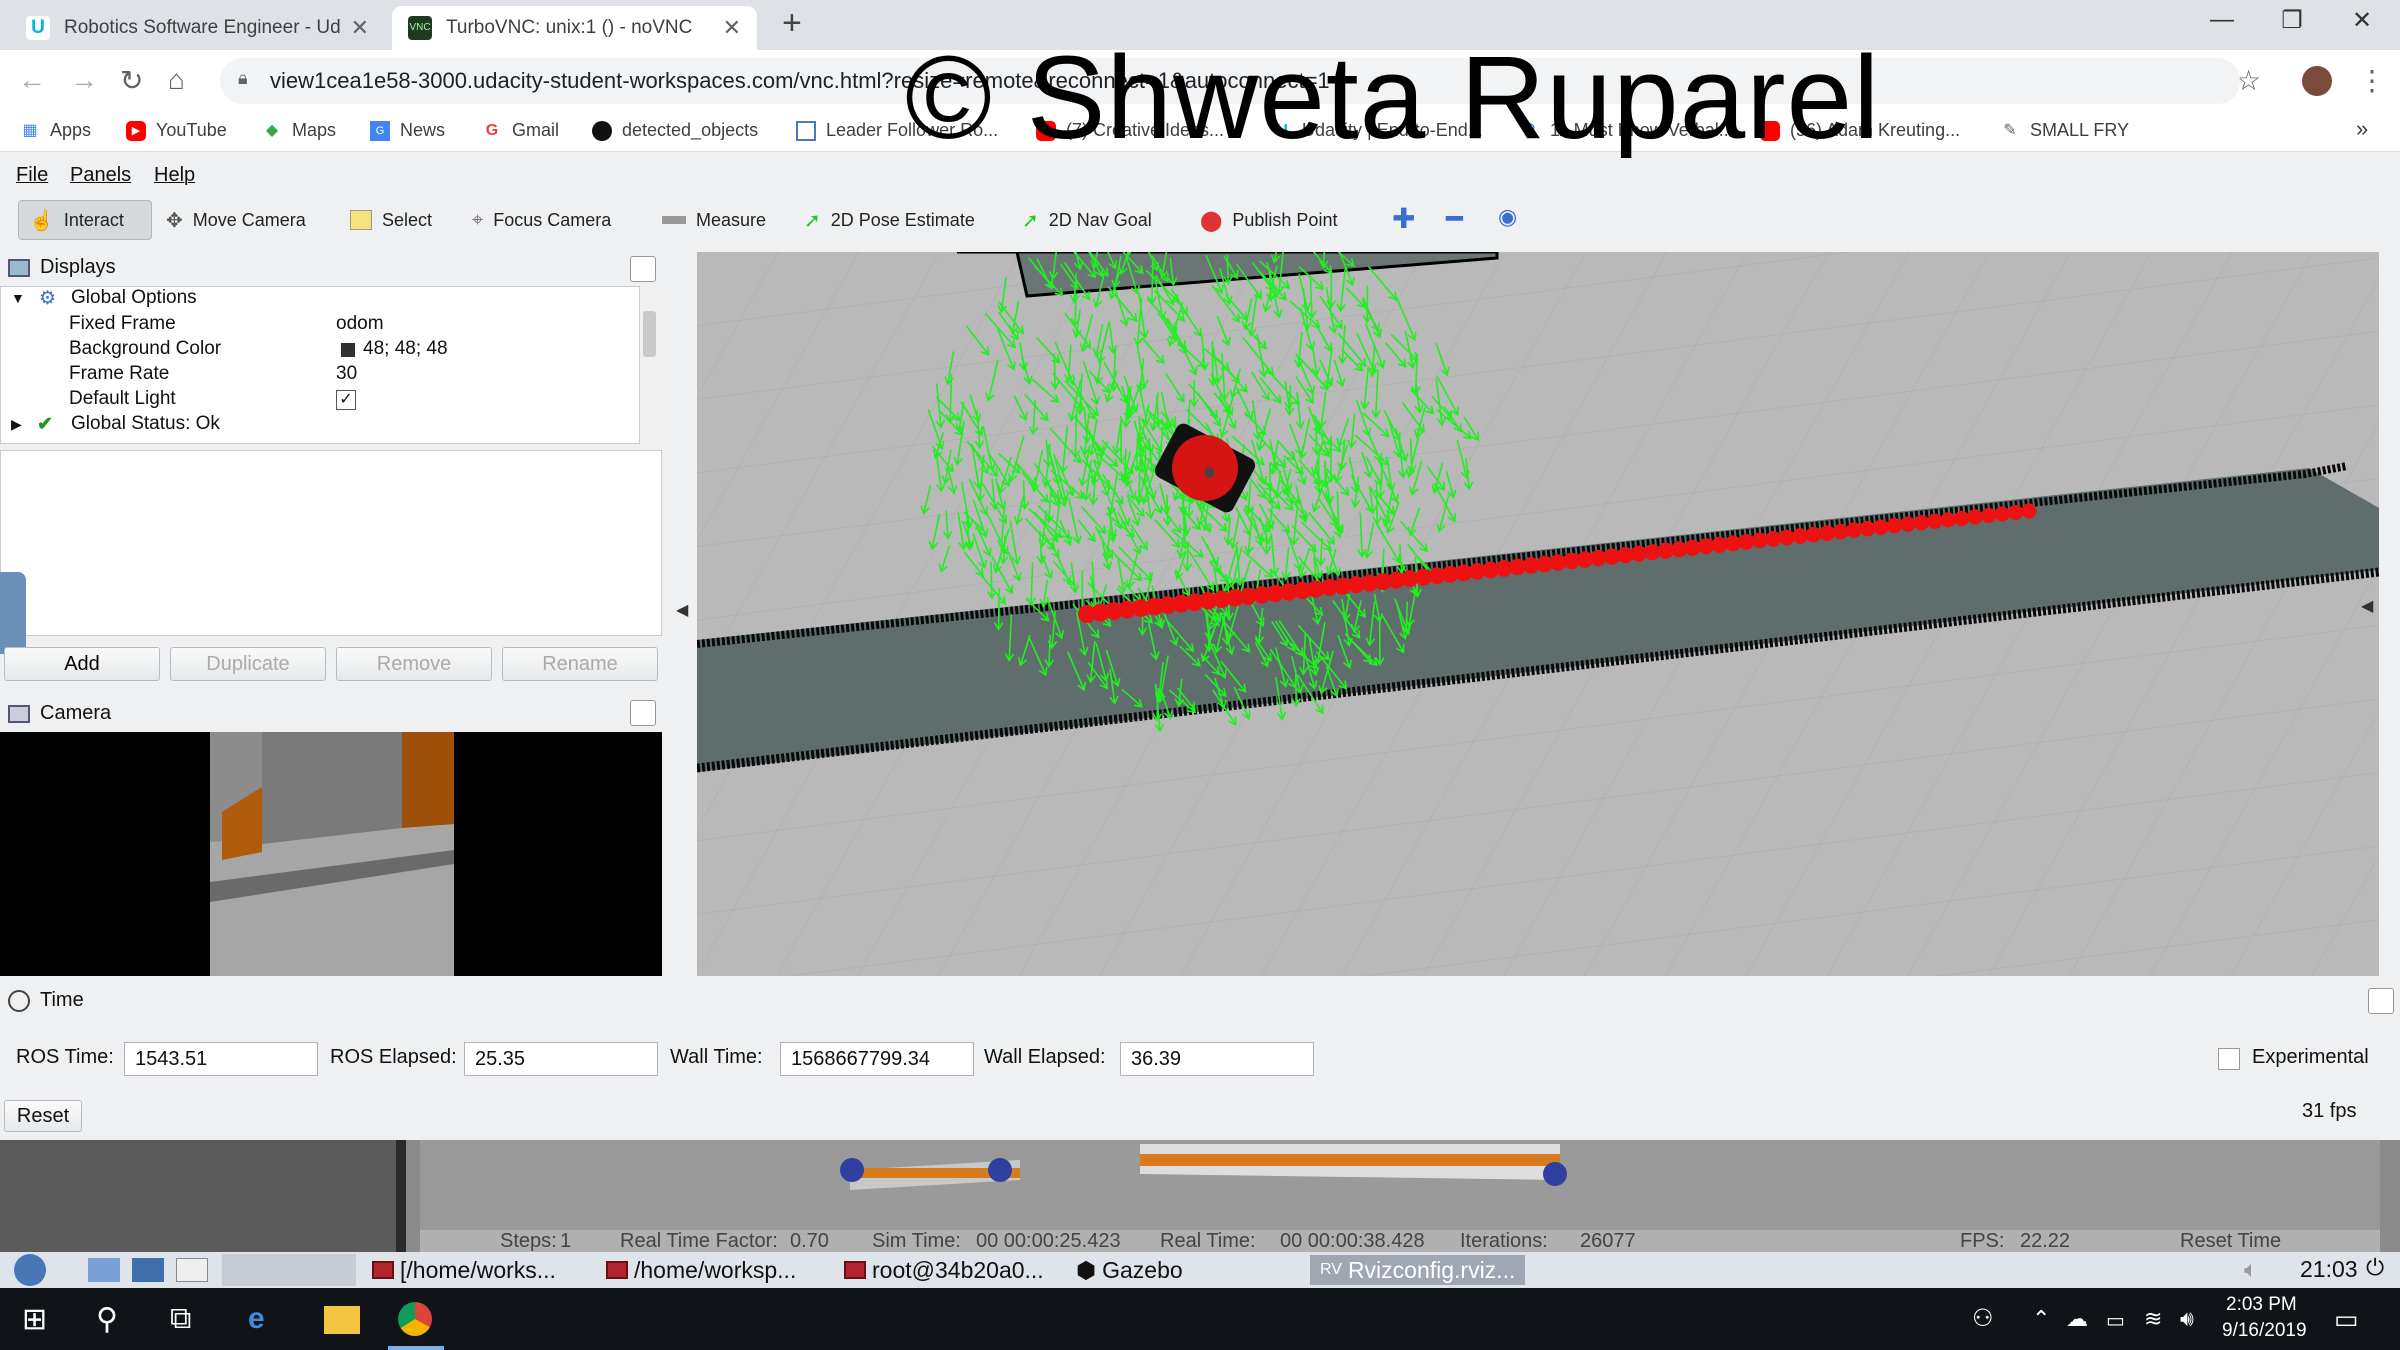 The height and width of the screenshot is (1350, 2400). Describe the element at coordinates (414, 664) in the screenshot. I see `remove-display-button: Remove` at that location.